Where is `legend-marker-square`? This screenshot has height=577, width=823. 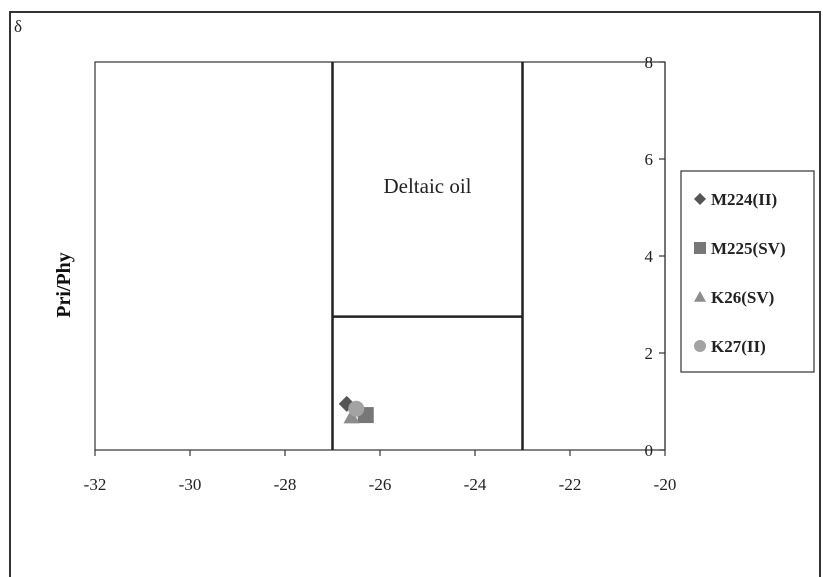 legend-marker-square is located at coordinates (700, 248).